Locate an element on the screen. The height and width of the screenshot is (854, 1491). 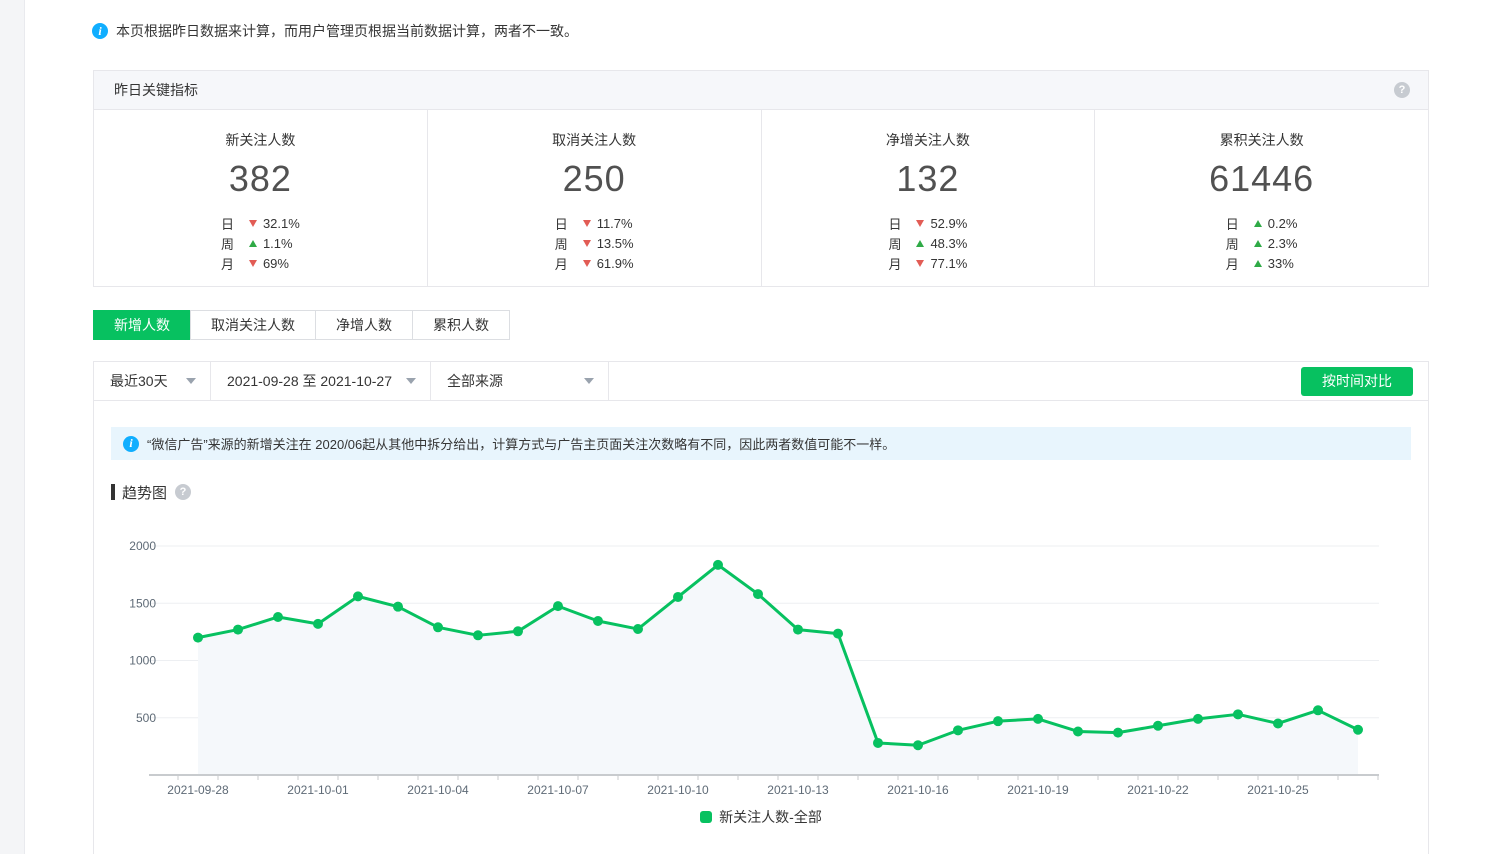
date-preset-dropdown: 最近30天 is located at coordinates (152, 381).